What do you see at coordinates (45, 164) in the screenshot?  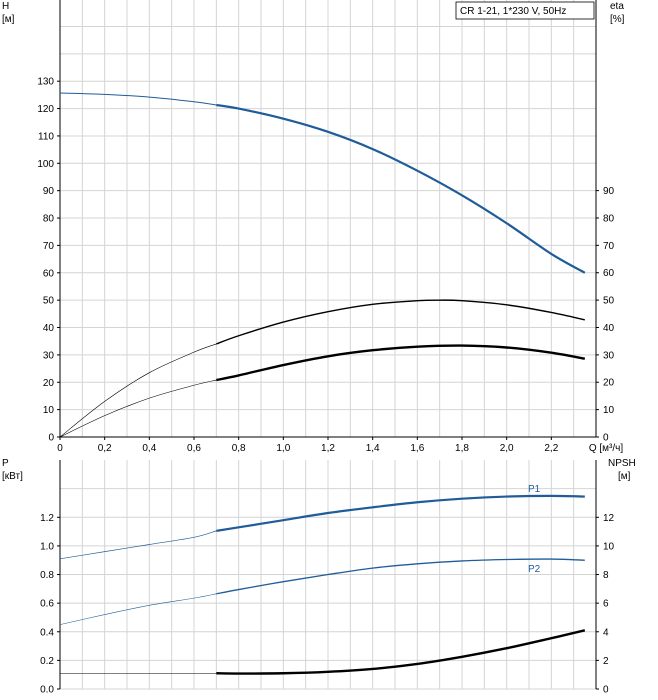 I see `y-tick-label: 100` at bounding box center [45, 164].